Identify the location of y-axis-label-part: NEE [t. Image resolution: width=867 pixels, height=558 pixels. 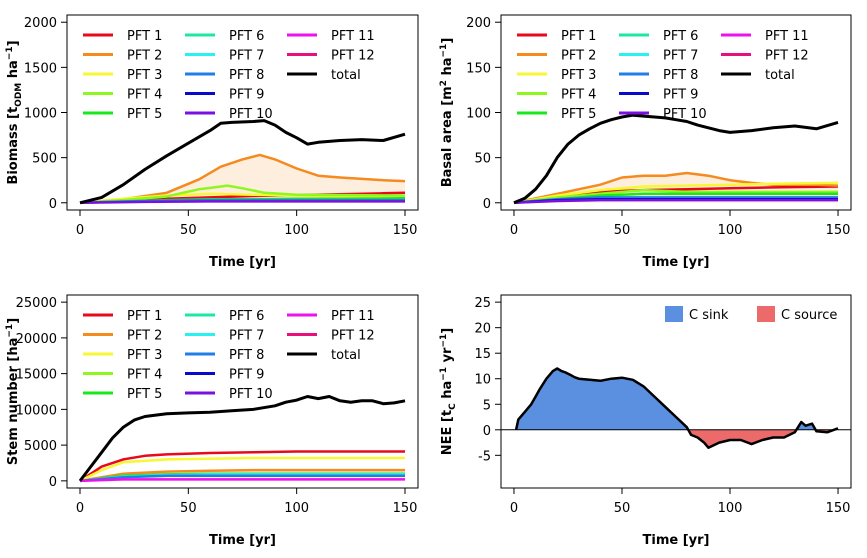
(447, 432).